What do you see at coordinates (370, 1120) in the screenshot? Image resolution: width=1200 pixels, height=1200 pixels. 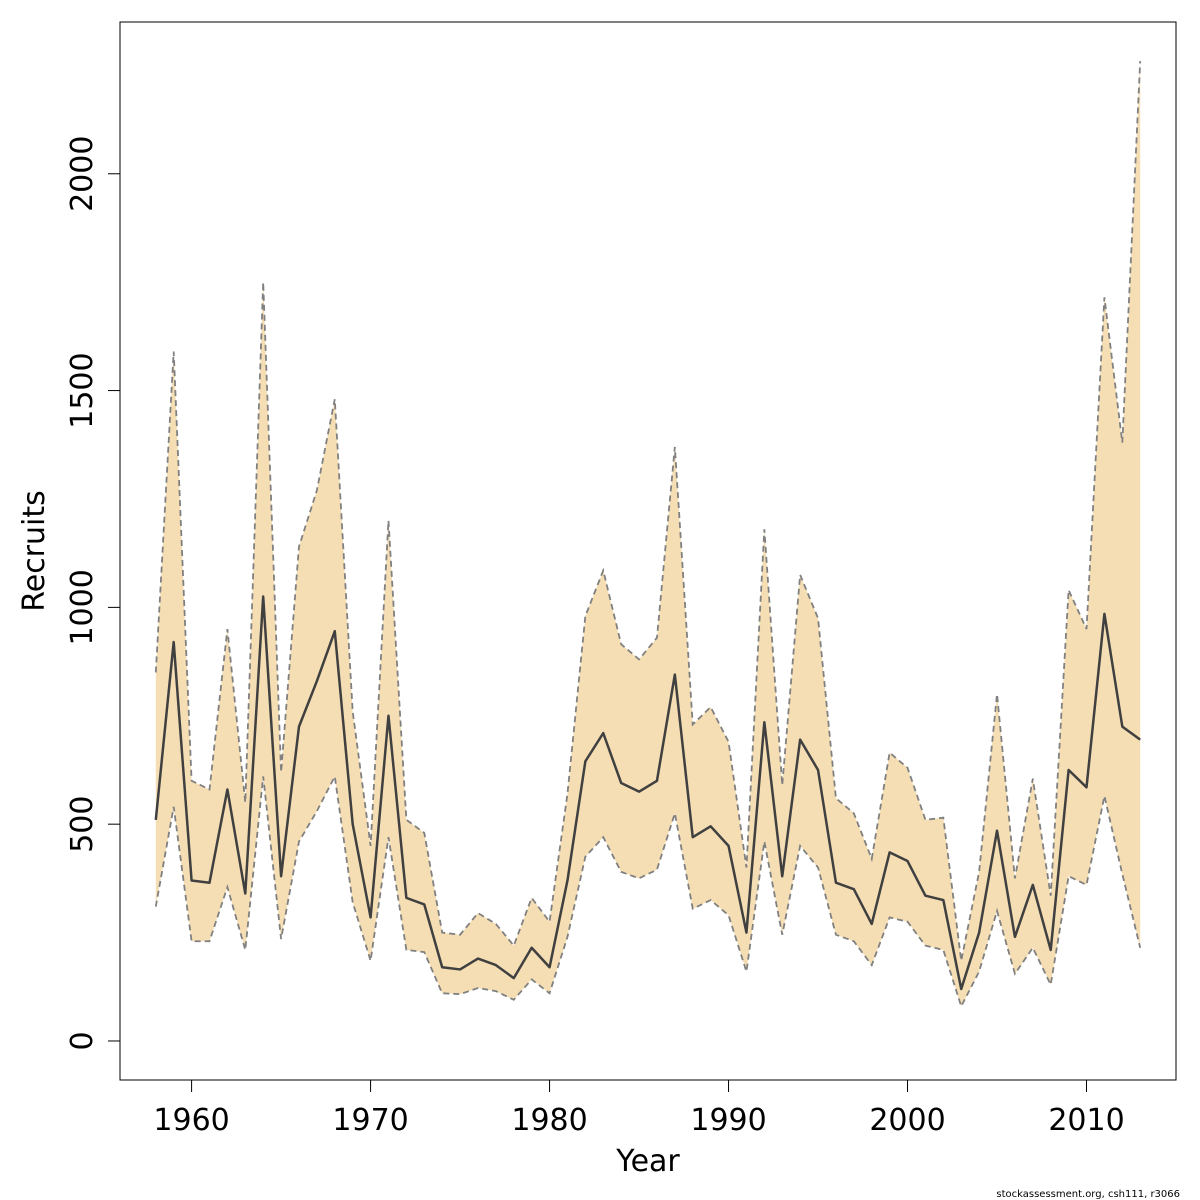 I see `x-tick-label: 1970` at bounding box center [370, 1120].